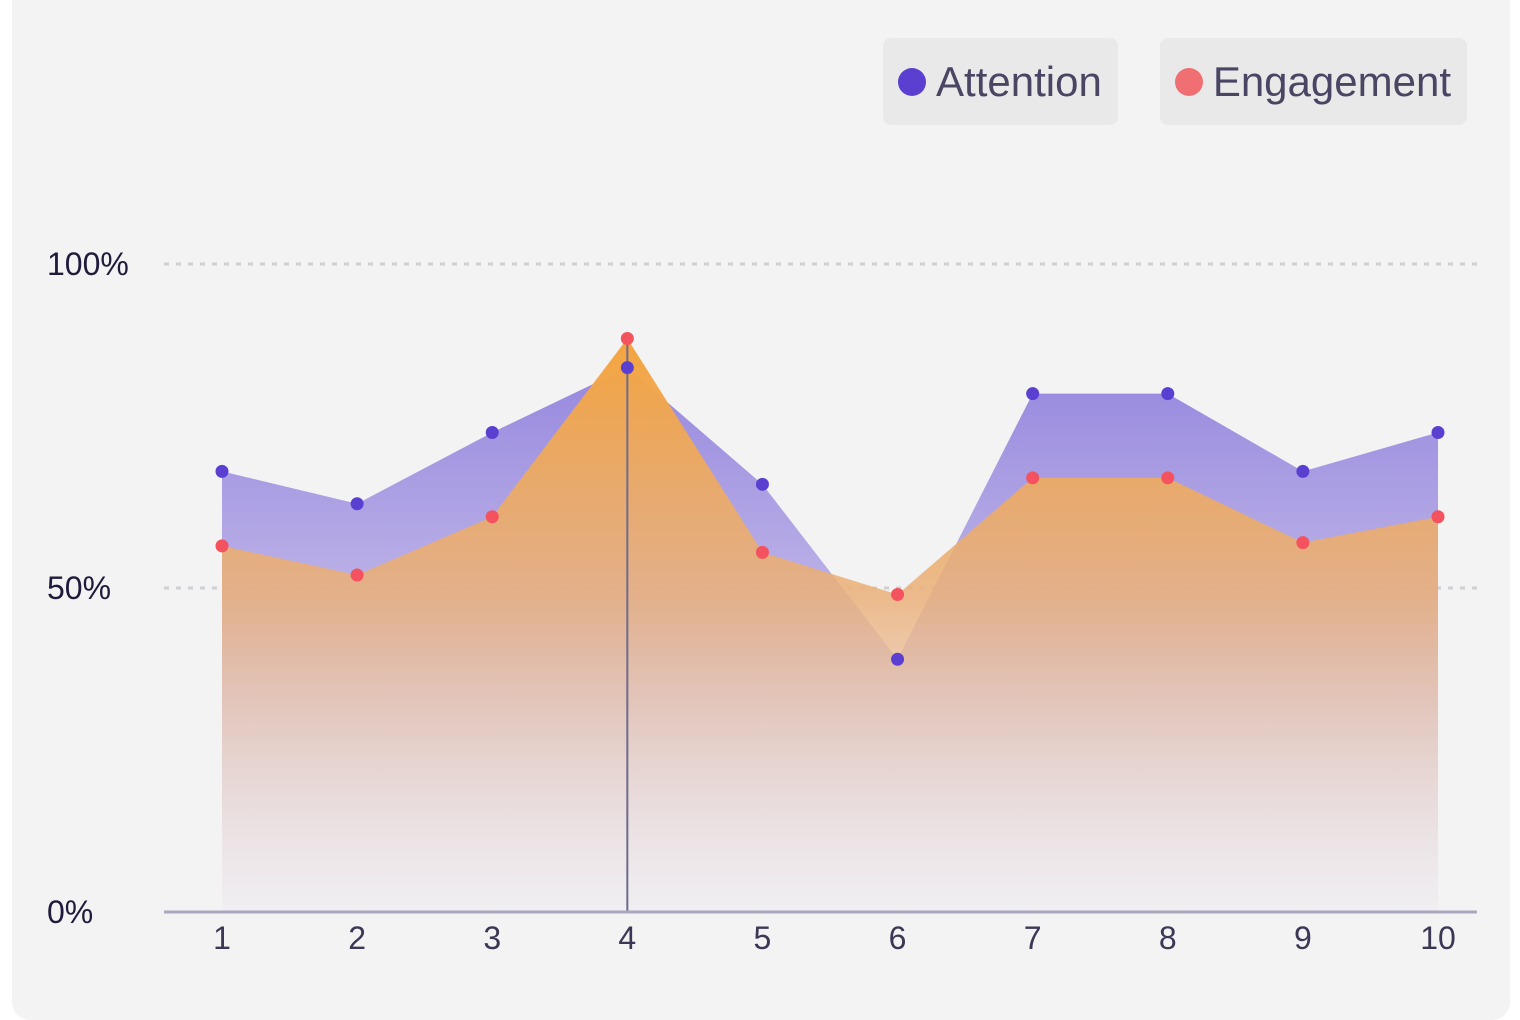  Describe the element at coordinates (912, 81) in the screenshot. I see `legend-dot-attention` at that location.